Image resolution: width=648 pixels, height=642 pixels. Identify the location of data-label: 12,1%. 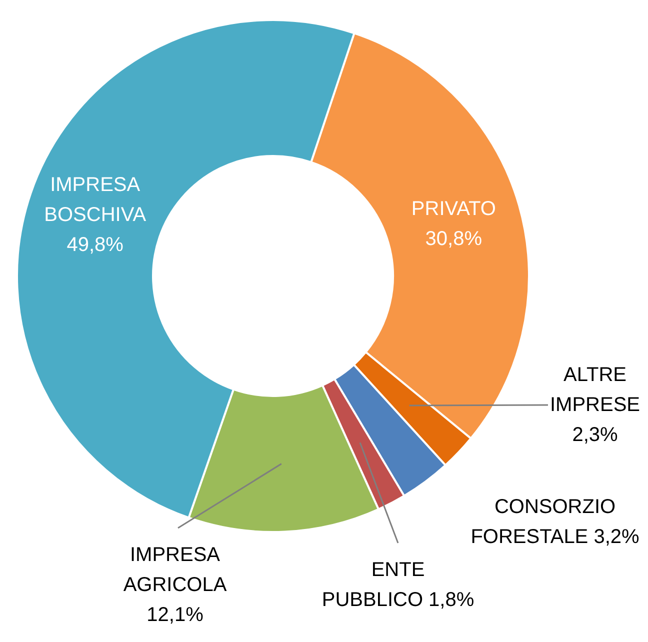
(175, 615).